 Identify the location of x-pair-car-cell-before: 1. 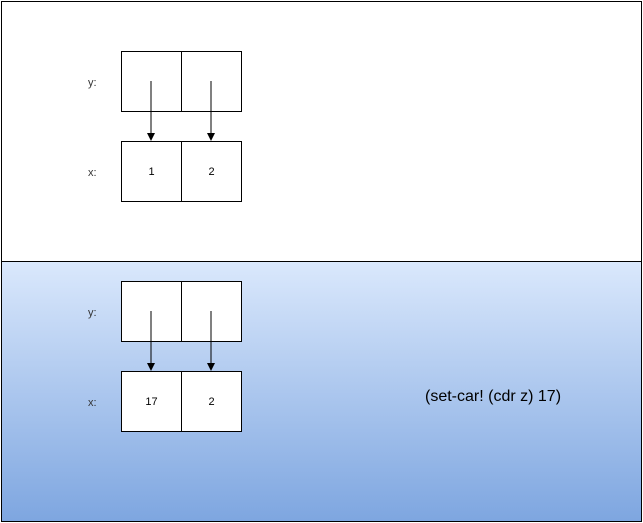
(151, 171).